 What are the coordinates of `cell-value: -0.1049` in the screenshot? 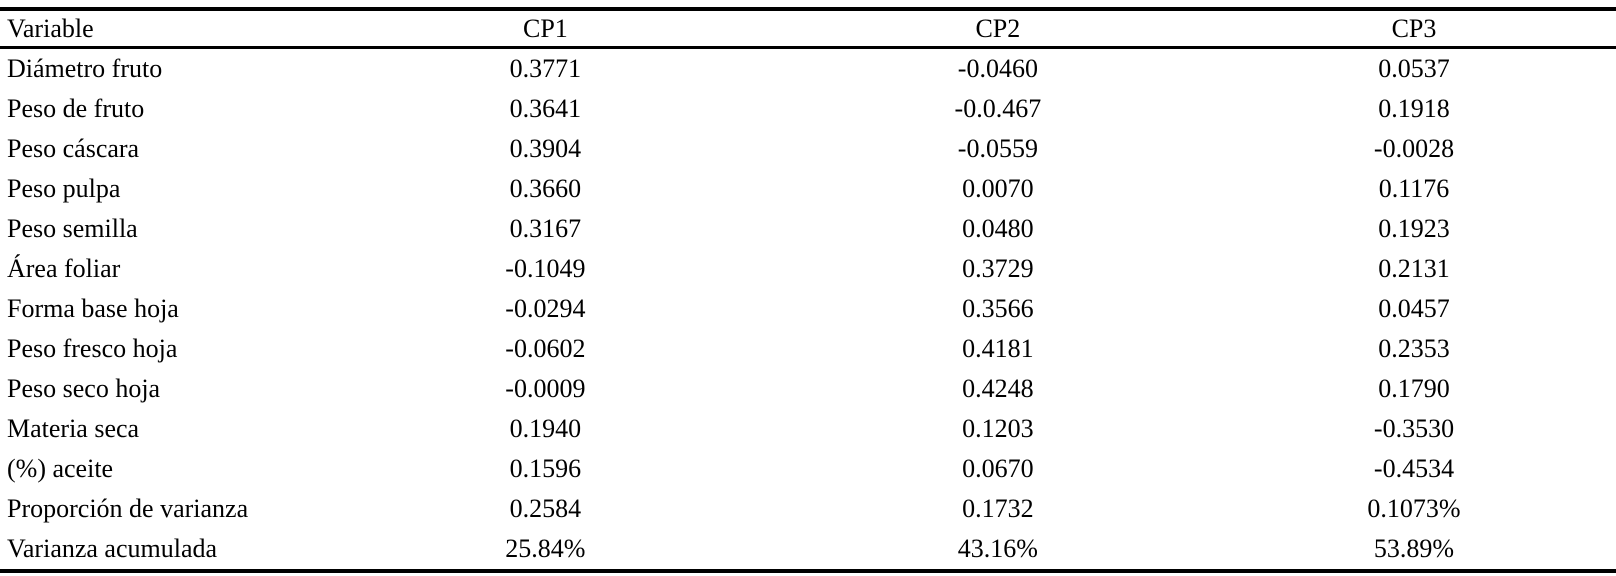 It's located at (545, 268).